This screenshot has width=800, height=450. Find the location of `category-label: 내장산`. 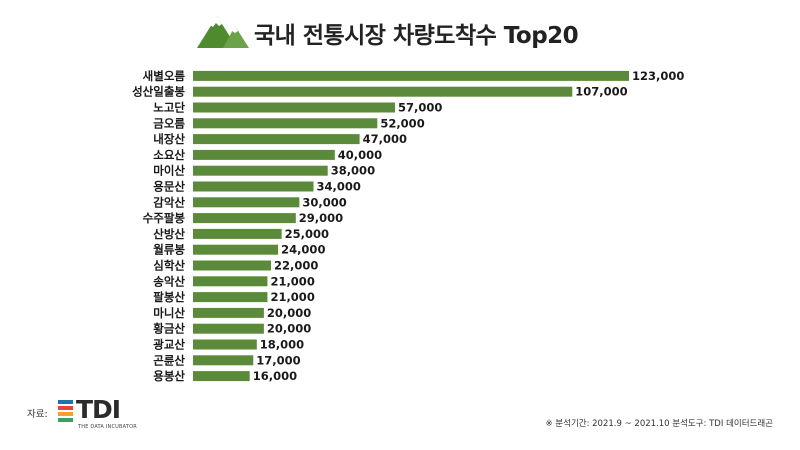

category-label: 내장산 is located at coordinates (169, 139).